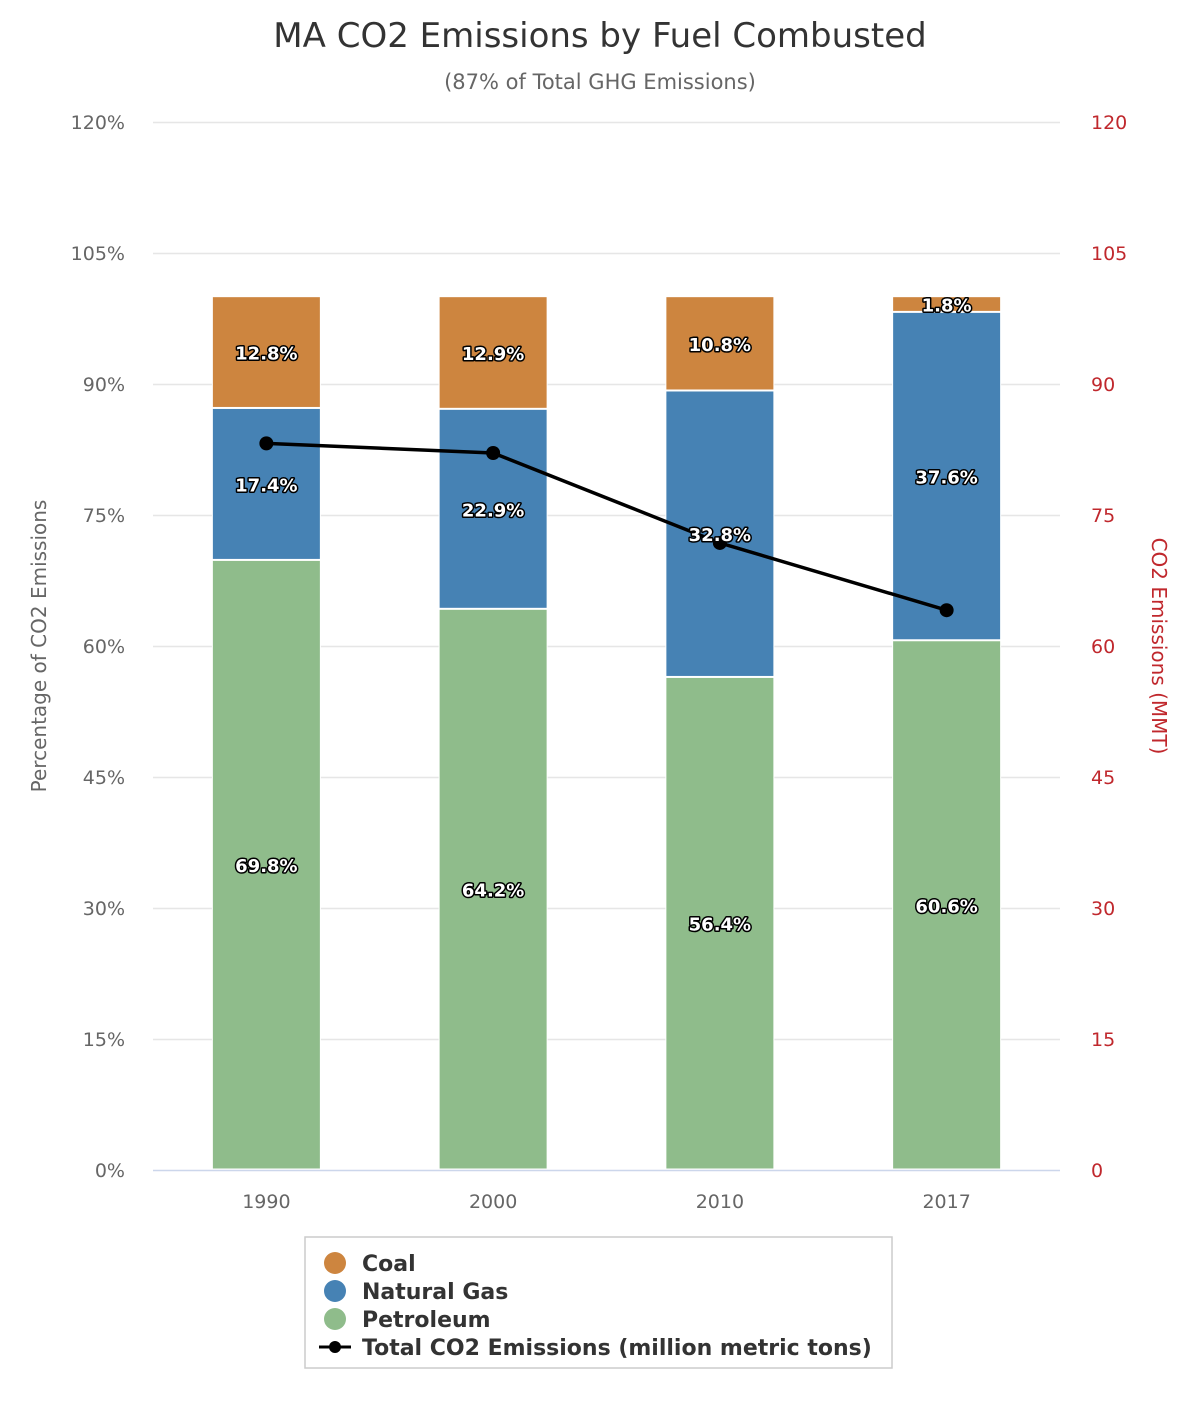 This screenshot has height=1404, width=1200. I want to click on legend-item-natural-gas: Natural Gas, so click(416, 1292).